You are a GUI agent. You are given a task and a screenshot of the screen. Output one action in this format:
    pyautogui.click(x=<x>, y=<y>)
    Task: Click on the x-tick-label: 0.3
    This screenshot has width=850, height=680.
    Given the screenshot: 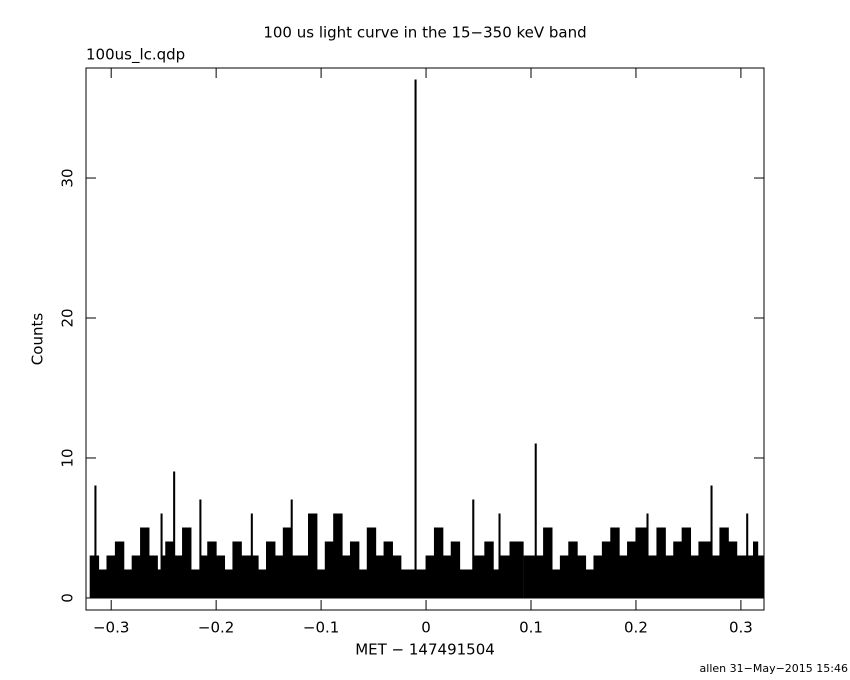 What is the action you would take?
    pyautogui.click(x=741, y=628)
    